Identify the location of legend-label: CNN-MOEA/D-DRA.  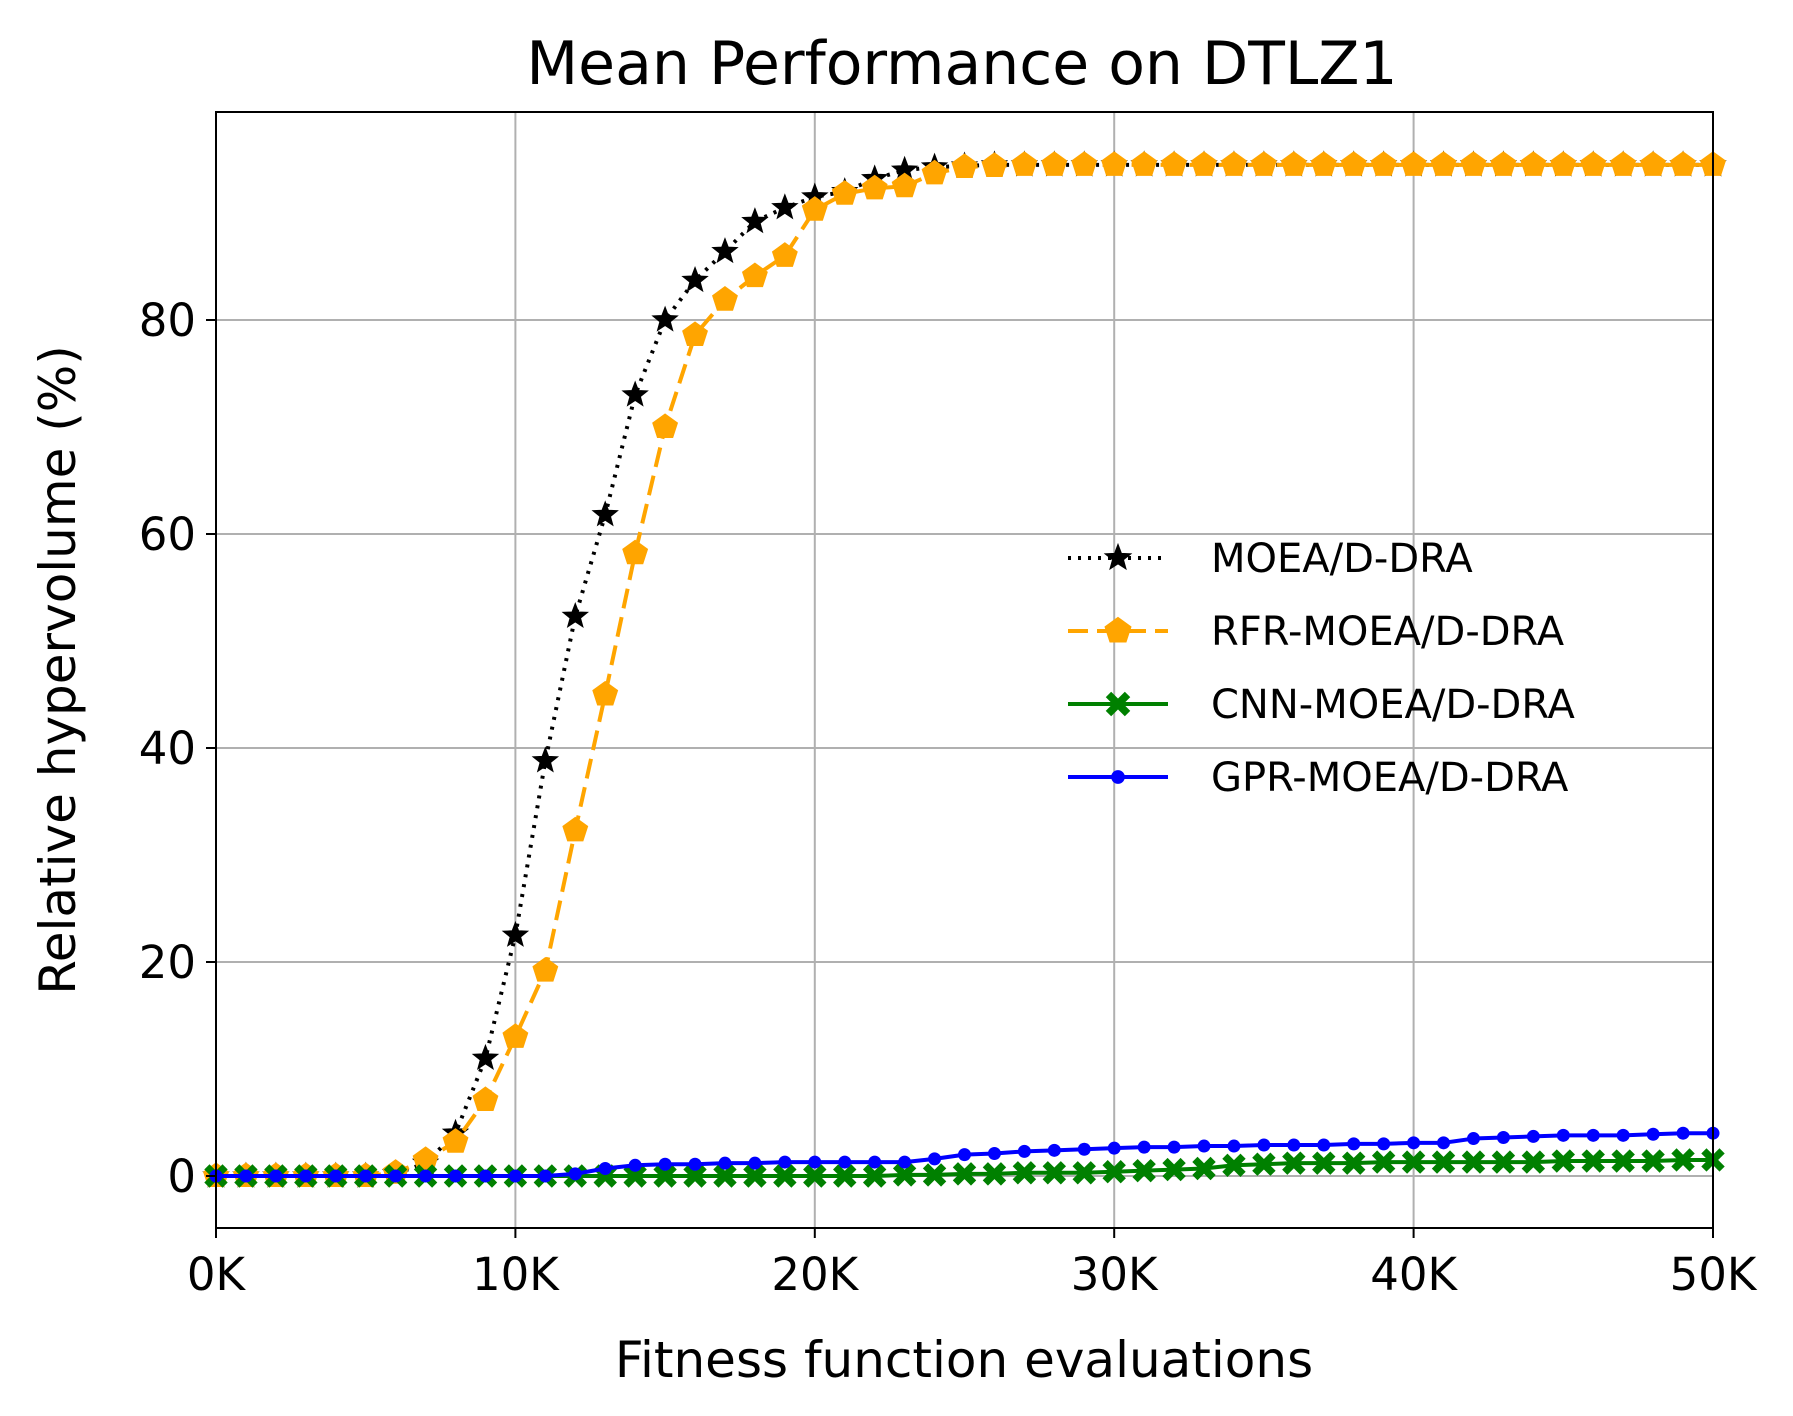
(1393, 705).